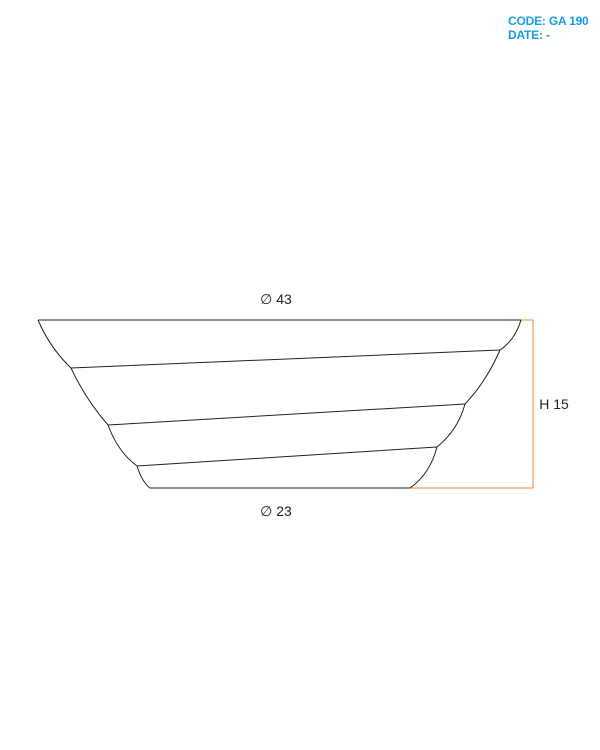 The width and height of the screenshot is (600, 750). What do you see at coordinates (554, 404) in the screenshot?
I see `height-label: H 15` at bounding box center [554, 404].